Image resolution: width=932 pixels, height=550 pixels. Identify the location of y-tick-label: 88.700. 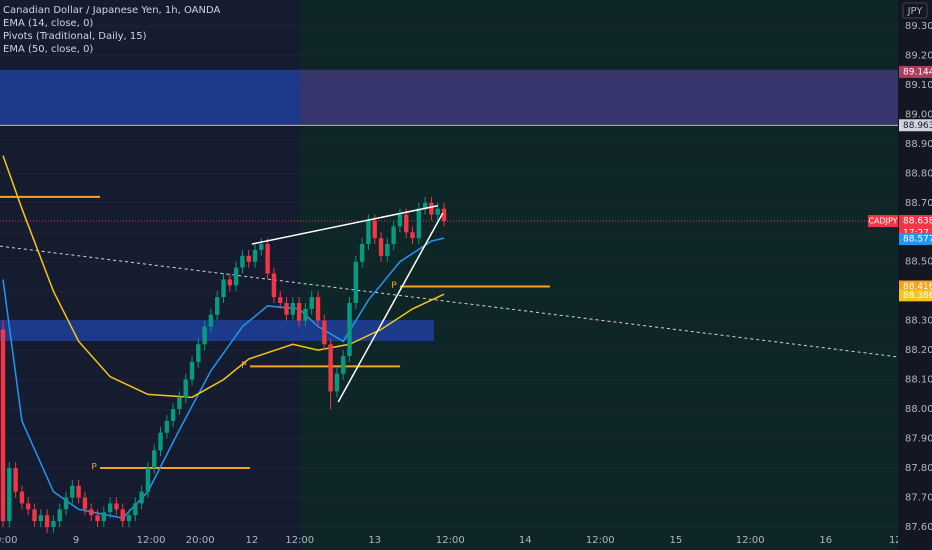
(918, 203).